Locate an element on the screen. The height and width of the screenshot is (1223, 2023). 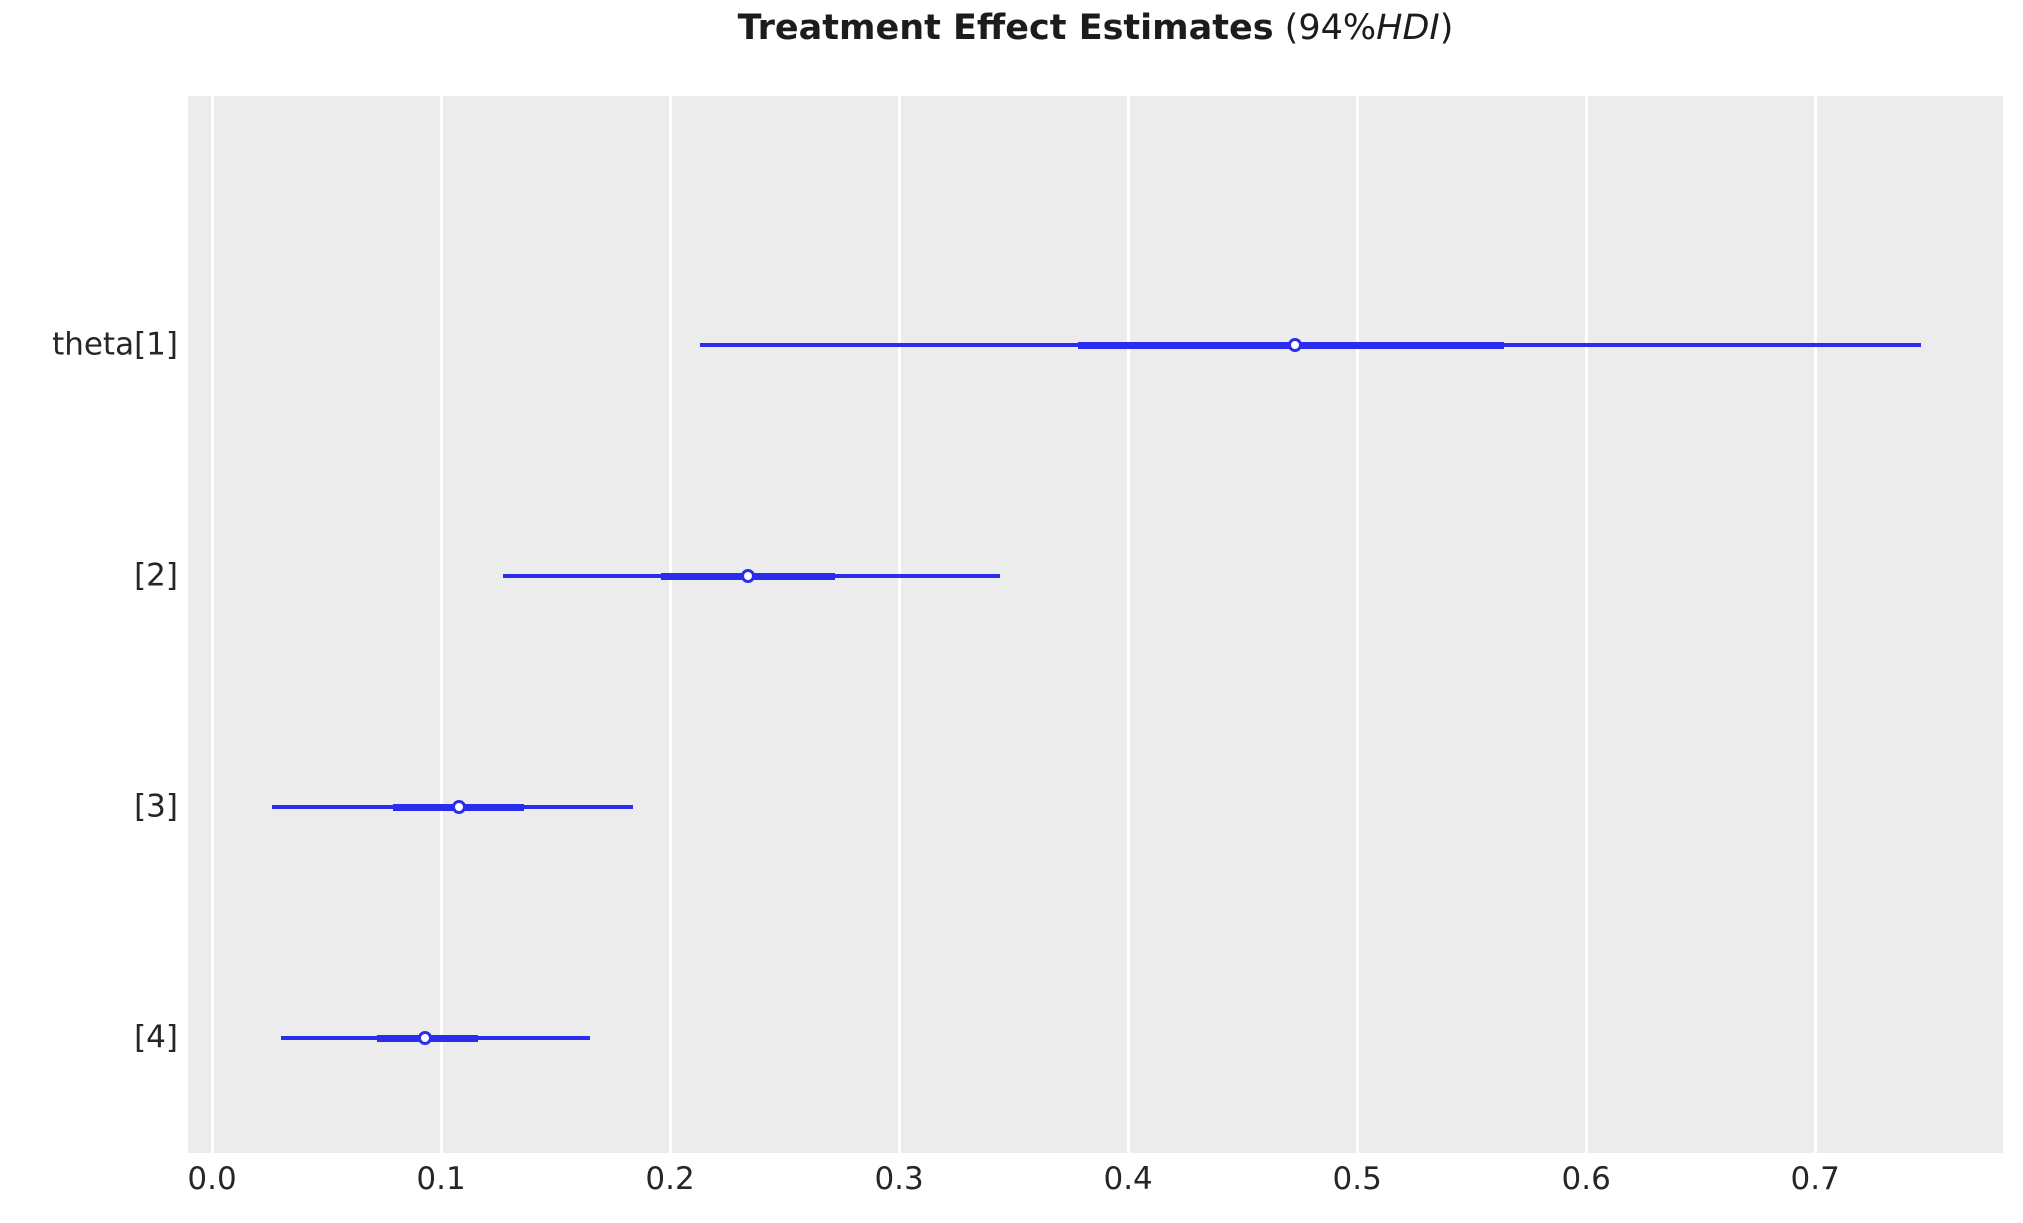
chart-title-paren-close: ) is located at coordinates (1446, 28).